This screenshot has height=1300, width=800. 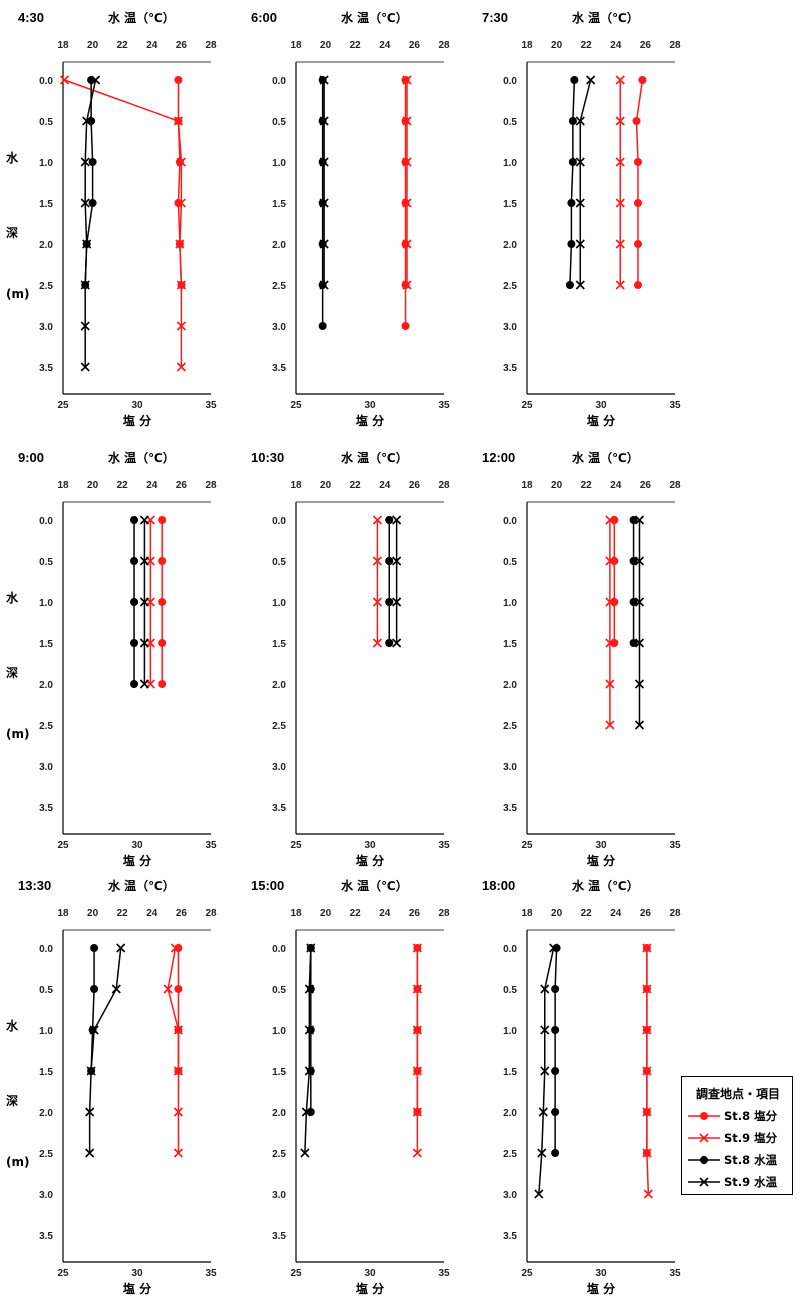 What do you see at coordinates (46, 163) in the screenshot?
I see `depth-tick-label: 1.0` at bounding box center [46, 163].